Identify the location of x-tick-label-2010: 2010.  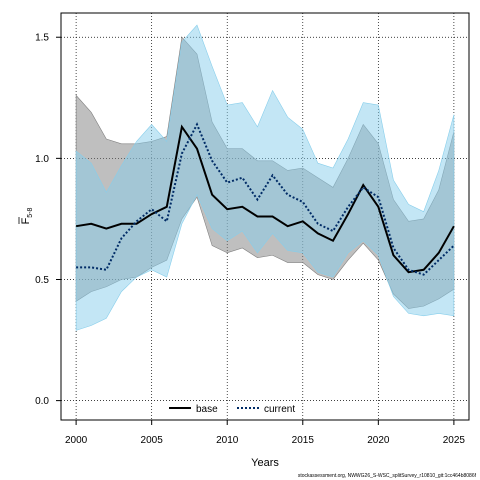
(227, 440).